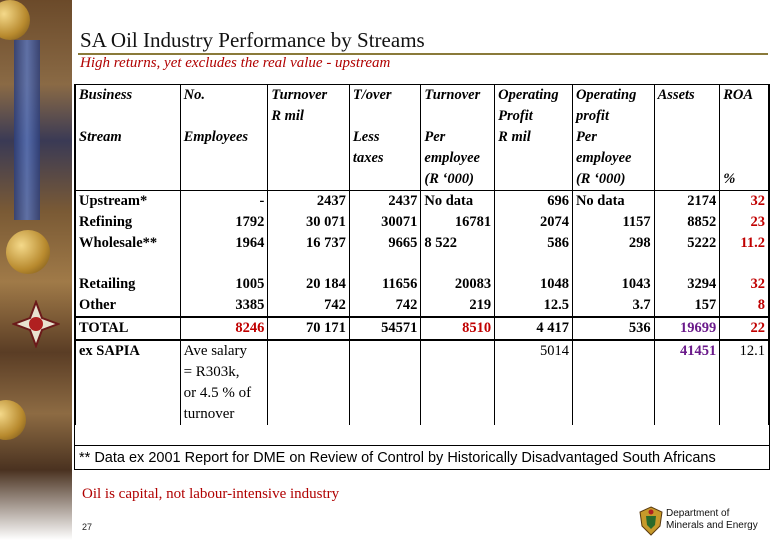 The width and height of the screenshot is (780, 540). Describe the element at coordinates (613, 306) in the screenshot. I see `value-cell: 3.7` at that location.